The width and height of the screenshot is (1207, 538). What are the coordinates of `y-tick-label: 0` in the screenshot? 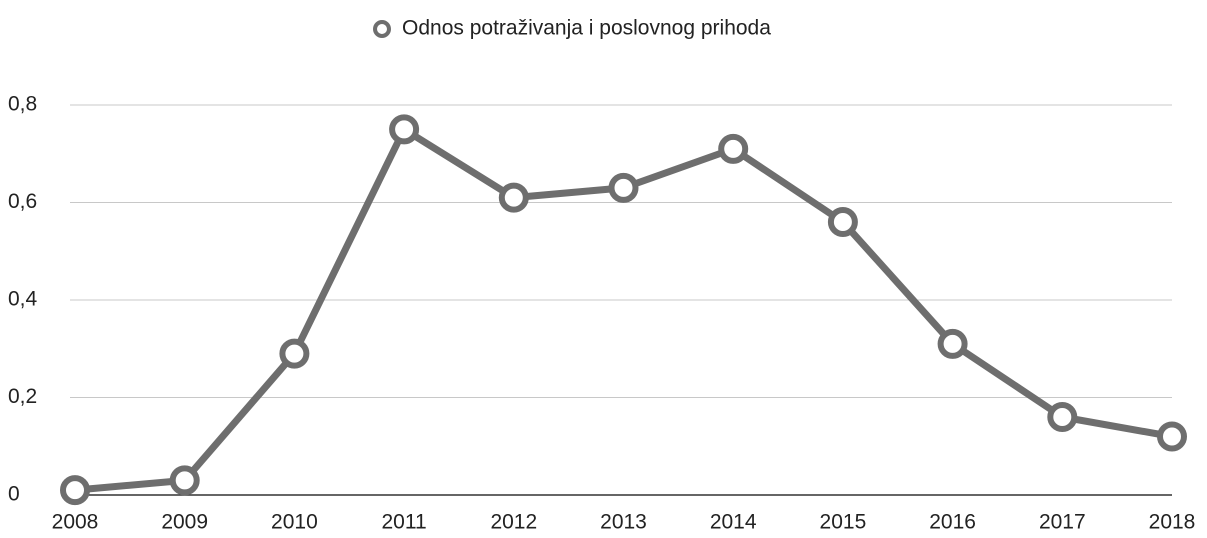 It's located at (14, 494).